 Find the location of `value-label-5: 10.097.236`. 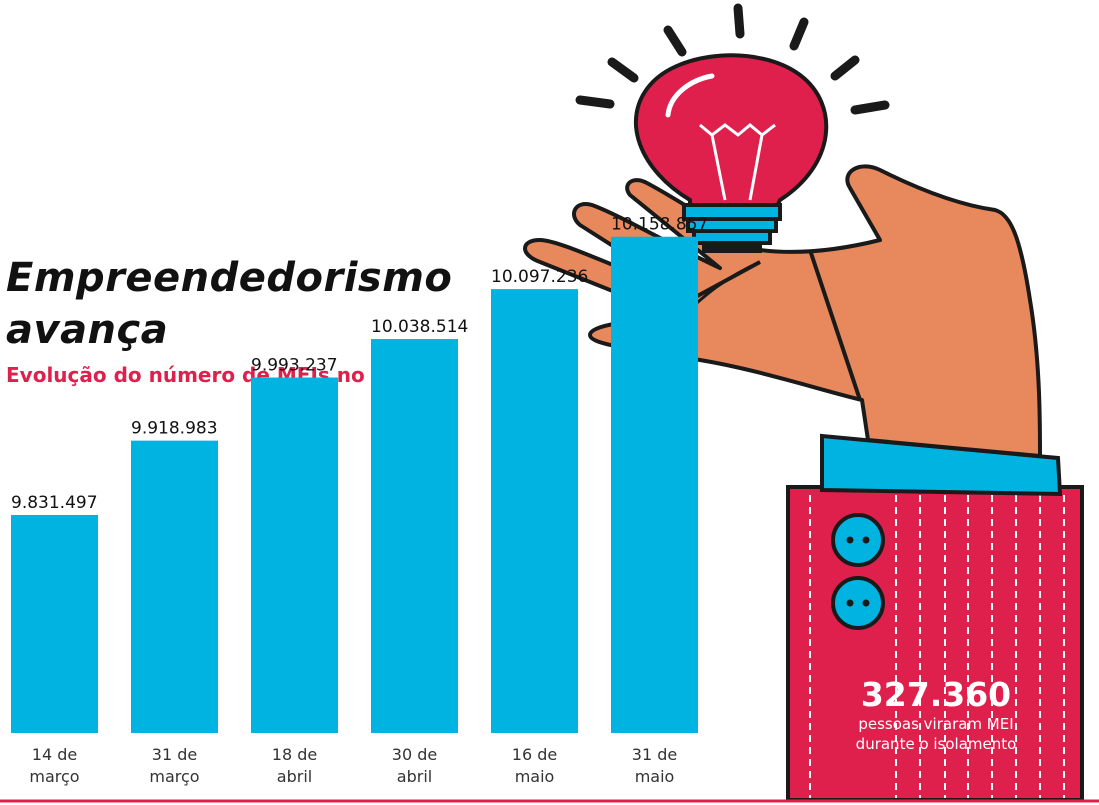

value-label-5: 10.097.236 is located at coordinates (539, 277).